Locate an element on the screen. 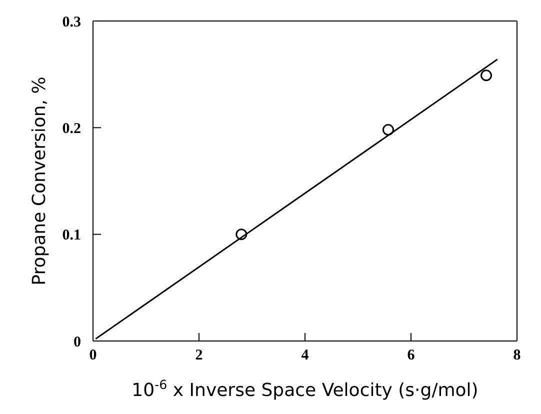  x-tick-label: 2 is located at coordinates (199, 356).